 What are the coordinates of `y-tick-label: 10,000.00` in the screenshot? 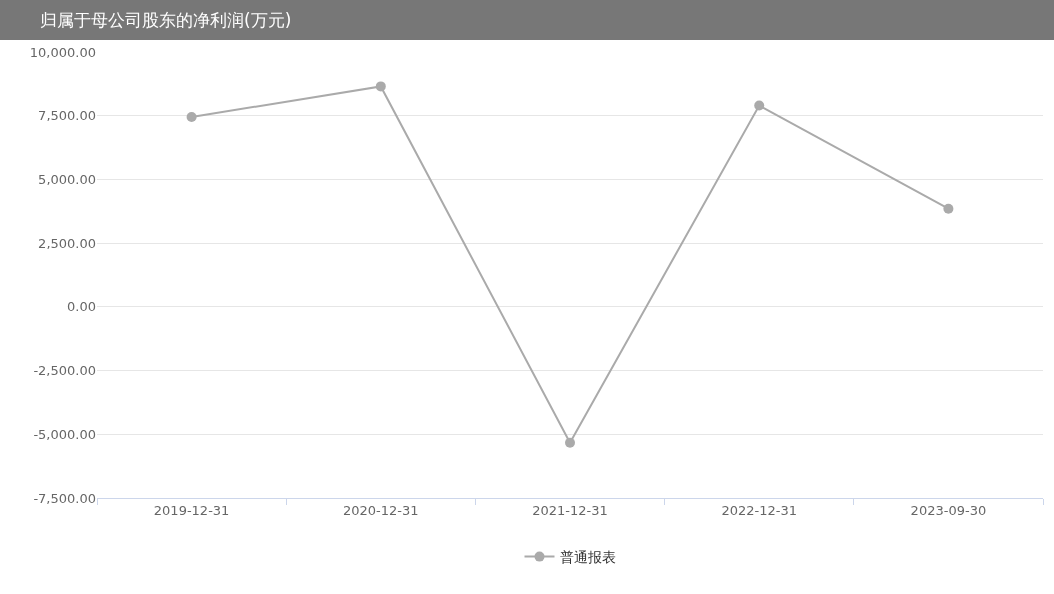 It's located at (62, 52).